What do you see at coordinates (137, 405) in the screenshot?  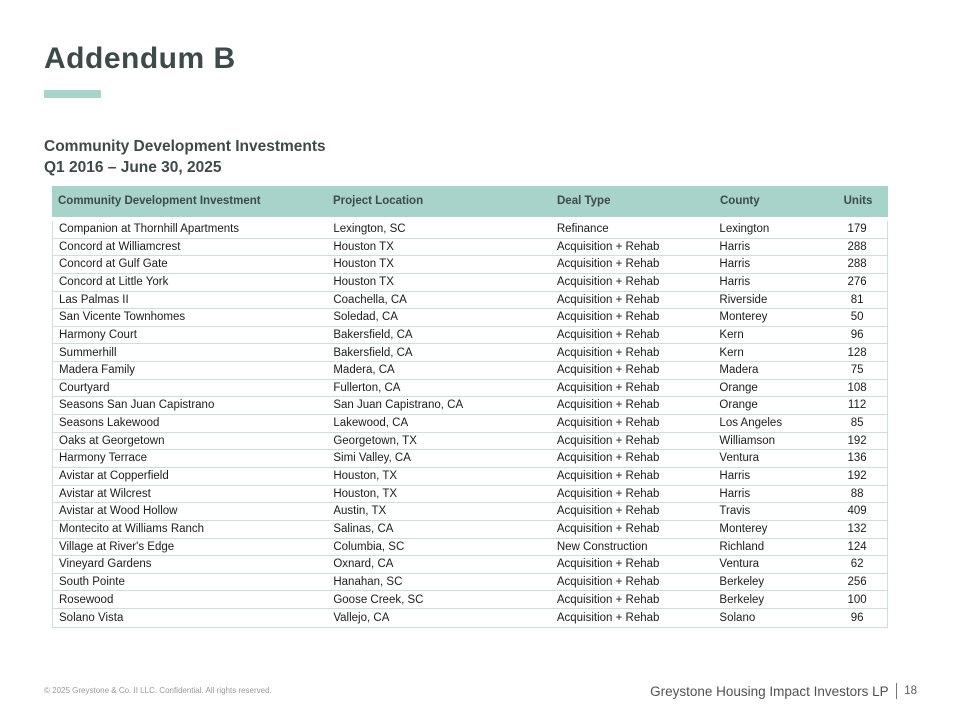 I see `table-cell: Seasons San Juan Capistrano` at bounding box center [137, 405].